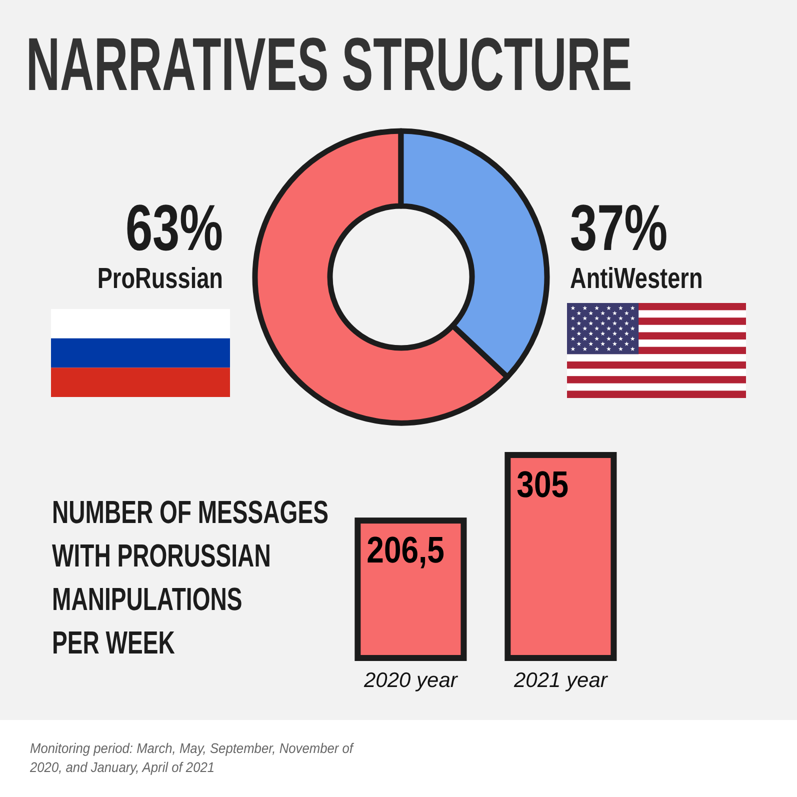  I want to click on data-label: 305, so click(542, 485).